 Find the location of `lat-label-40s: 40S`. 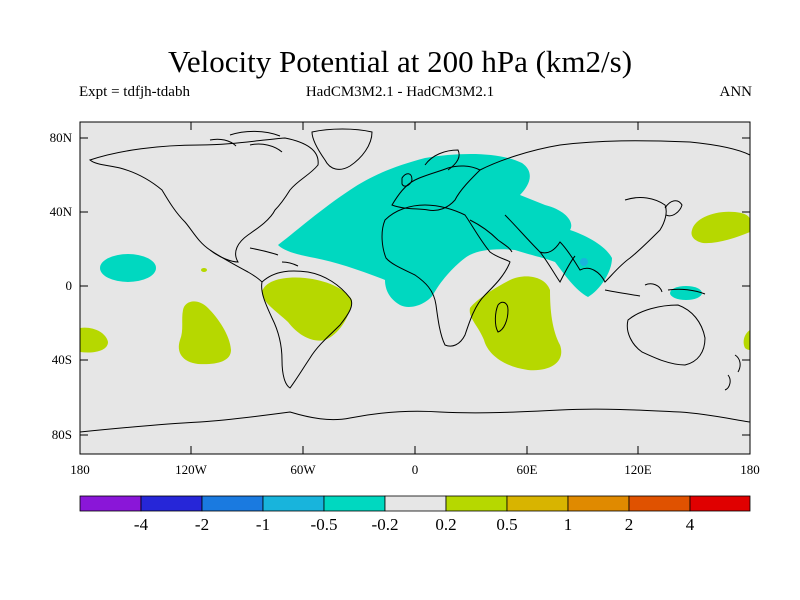

lat-label-40s: 40S is located at coordinates (62, 359).